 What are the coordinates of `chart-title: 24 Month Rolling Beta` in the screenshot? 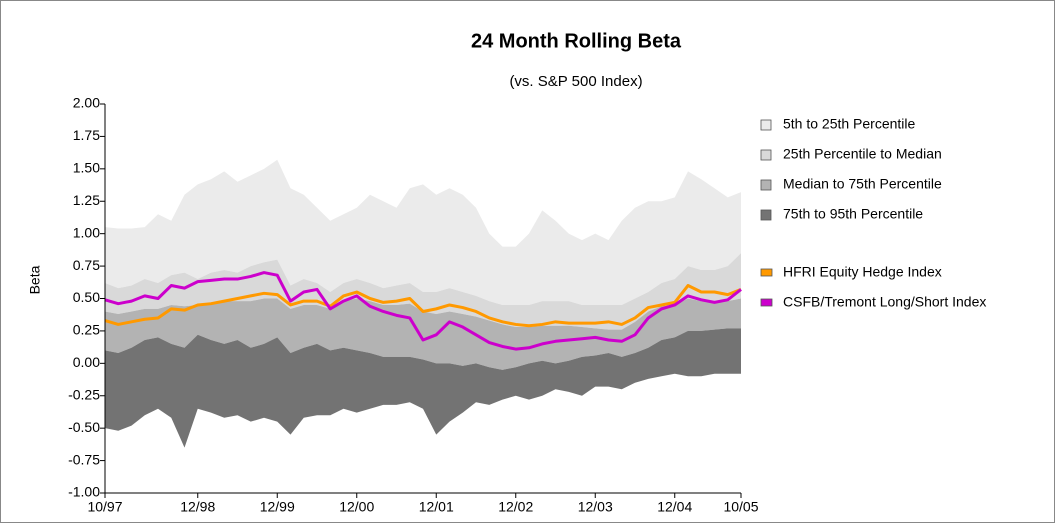 It's located at (576, 41).